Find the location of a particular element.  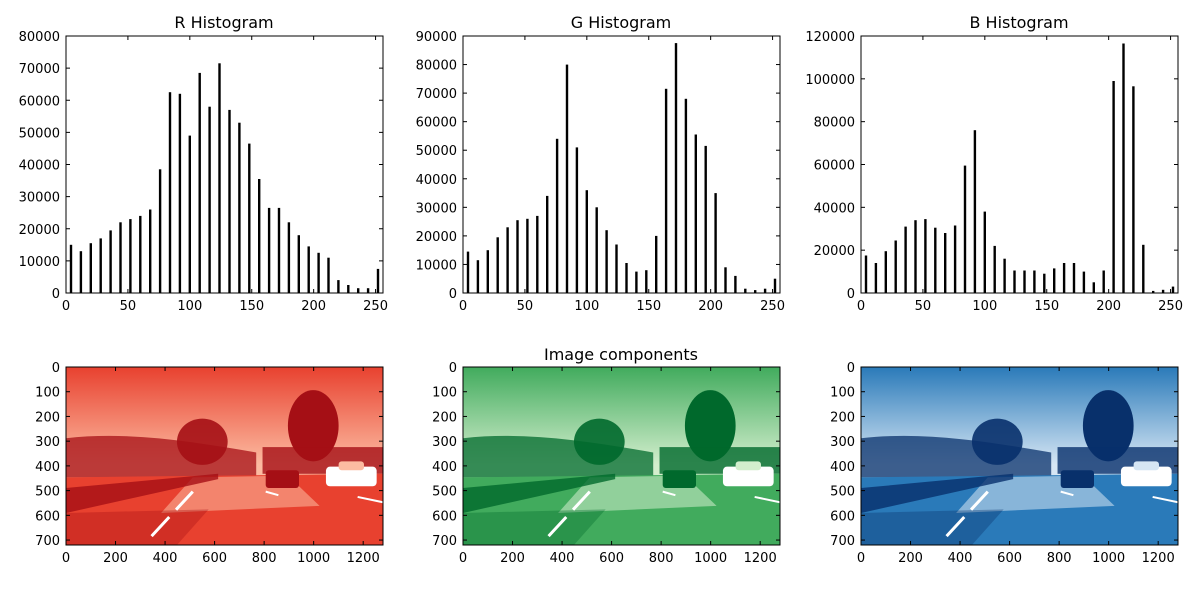

r-img-x-tick-label: 600 is located at coordinates (214, 558).